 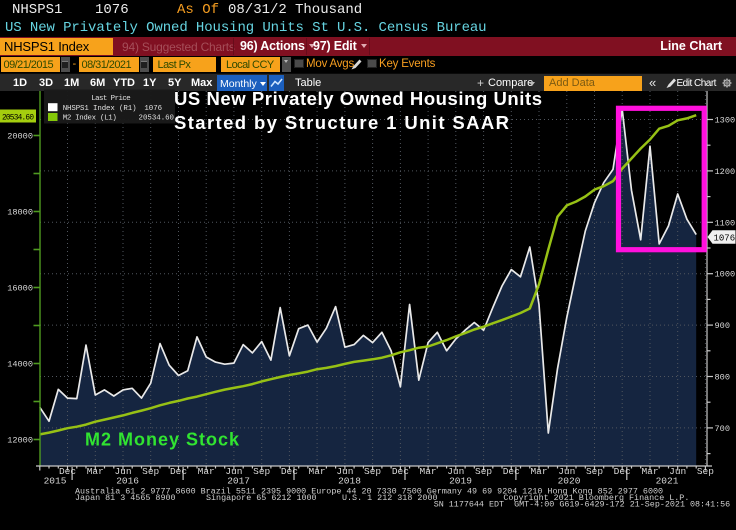 What do you see at coordinates (20, 365) in the screenshot?
I see `svg-text: 14000` at bounding box center [20, 365].